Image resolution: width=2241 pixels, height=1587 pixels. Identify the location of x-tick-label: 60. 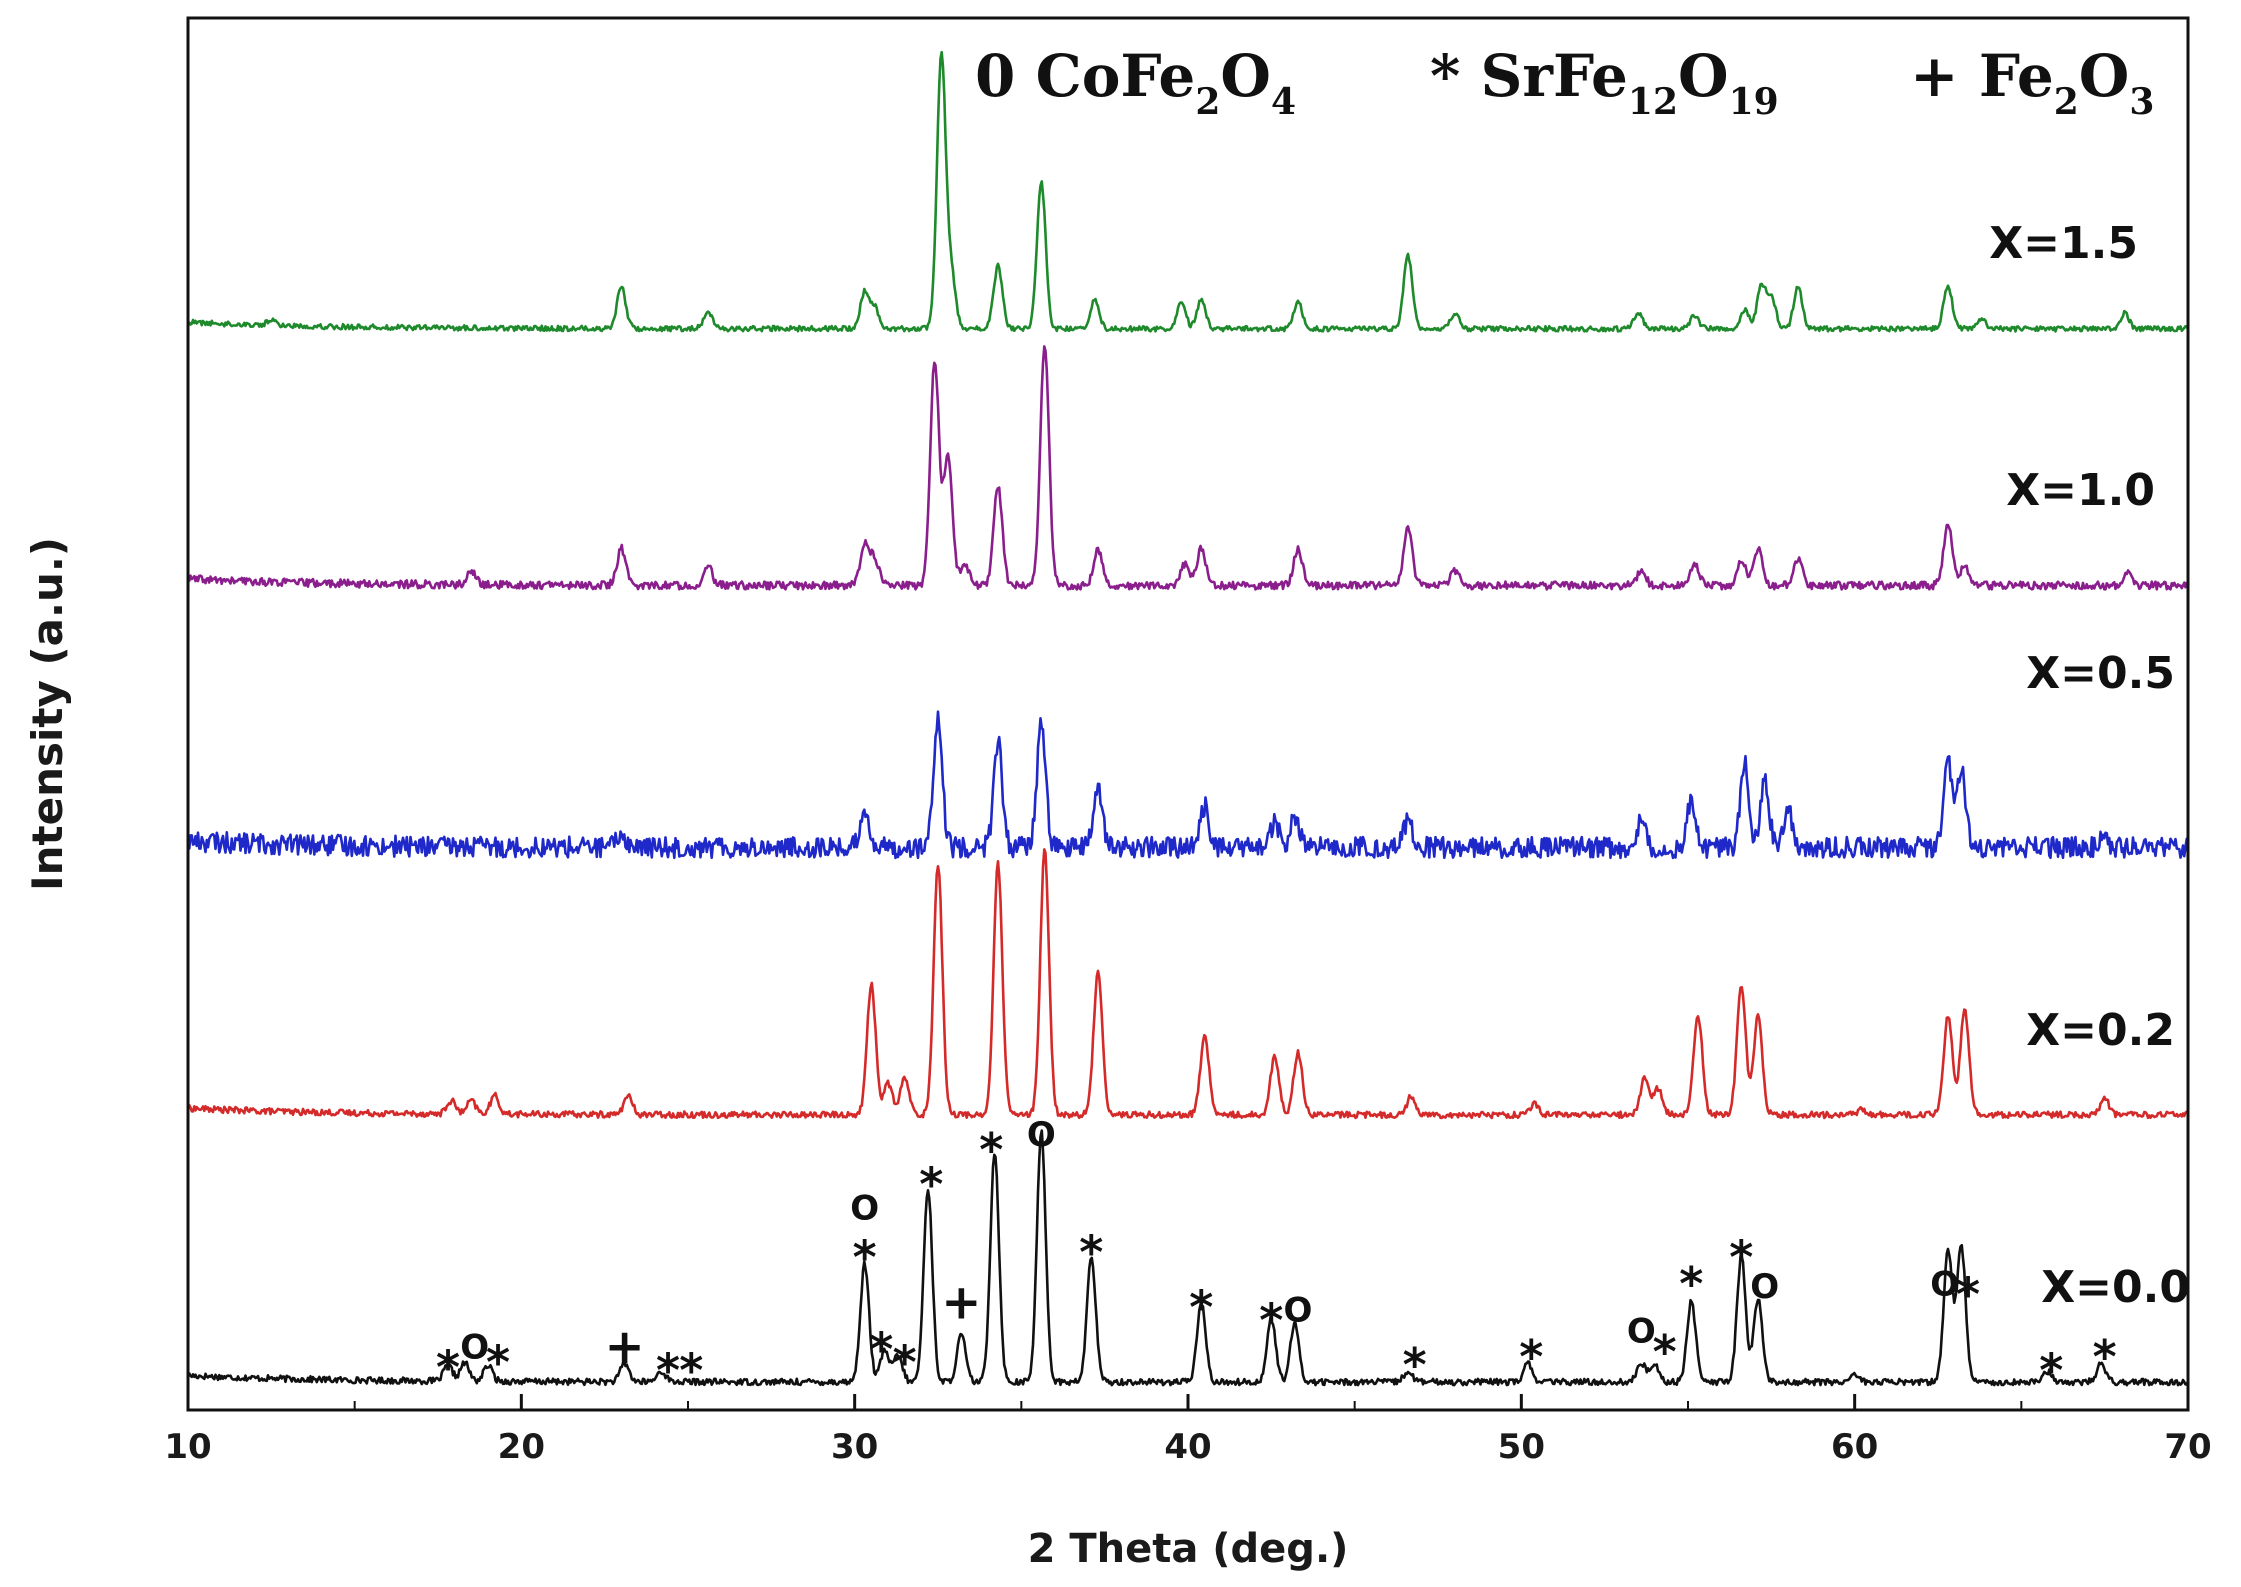
(1854, 1447).